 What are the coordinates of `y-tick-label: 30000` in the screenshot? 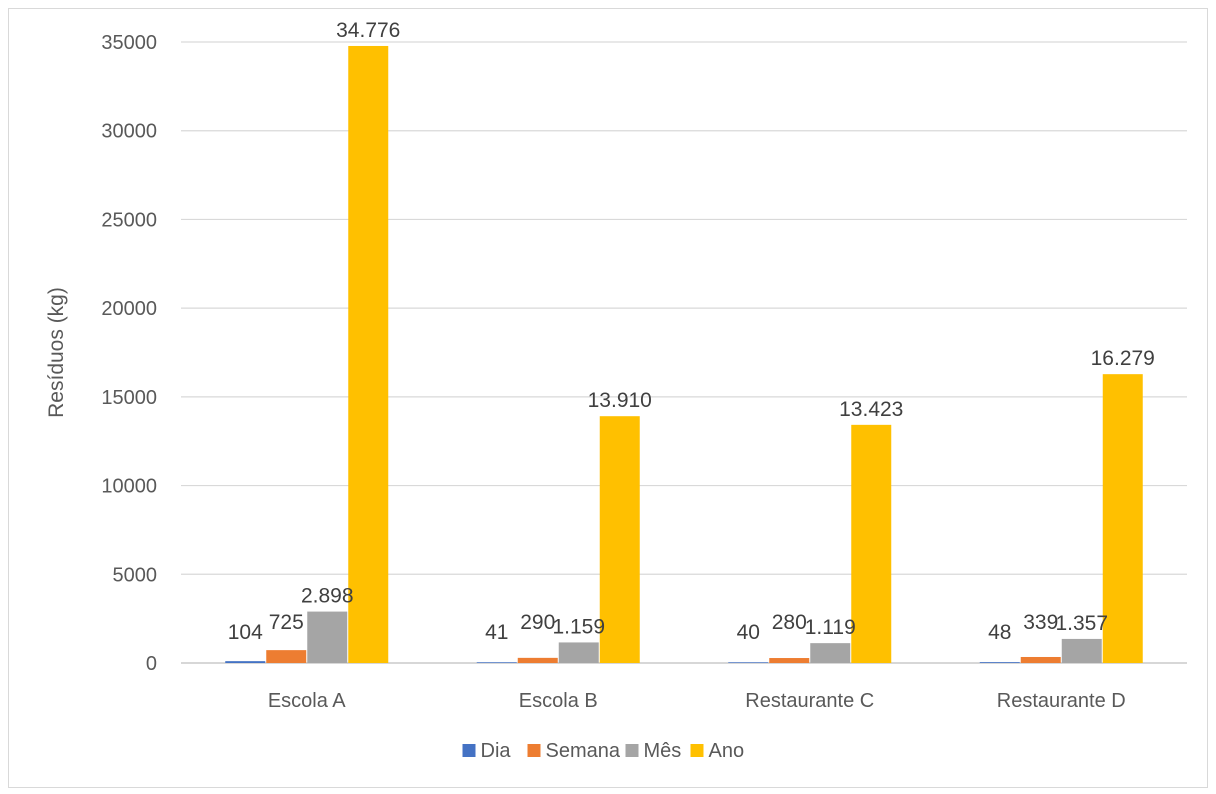 It's located at (129, 132).